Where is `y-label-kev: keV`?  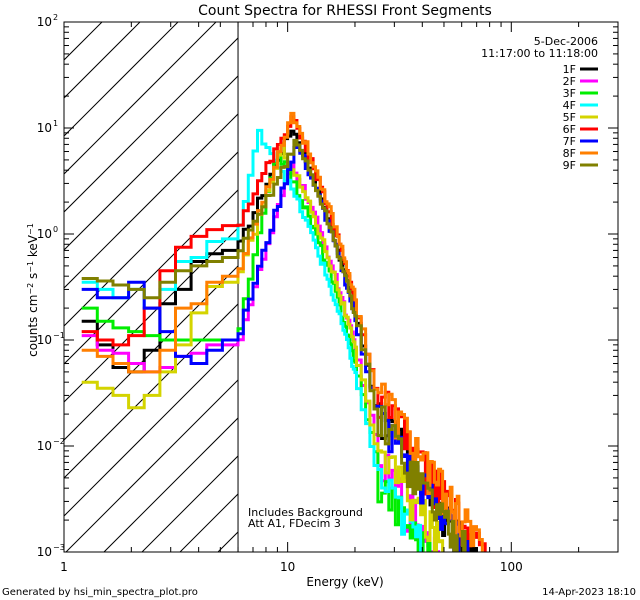
y-label-kev: keV is located at coordinates (33, 247).